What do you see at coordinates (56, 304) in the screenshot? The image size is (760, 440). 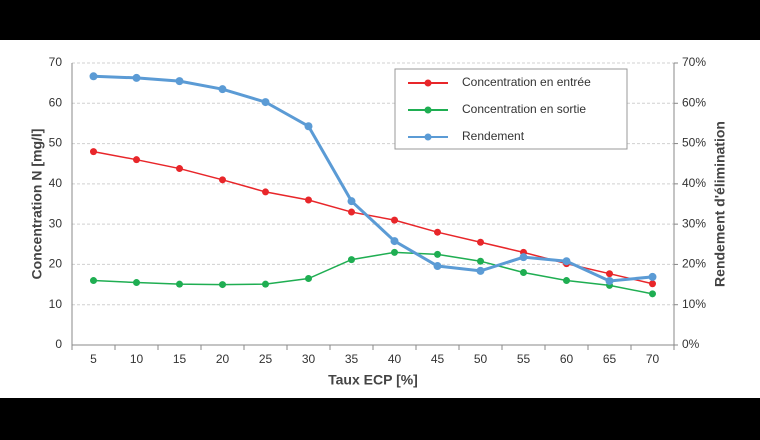 I see `y-tick-label: 10` at bounding box center [56, 304].